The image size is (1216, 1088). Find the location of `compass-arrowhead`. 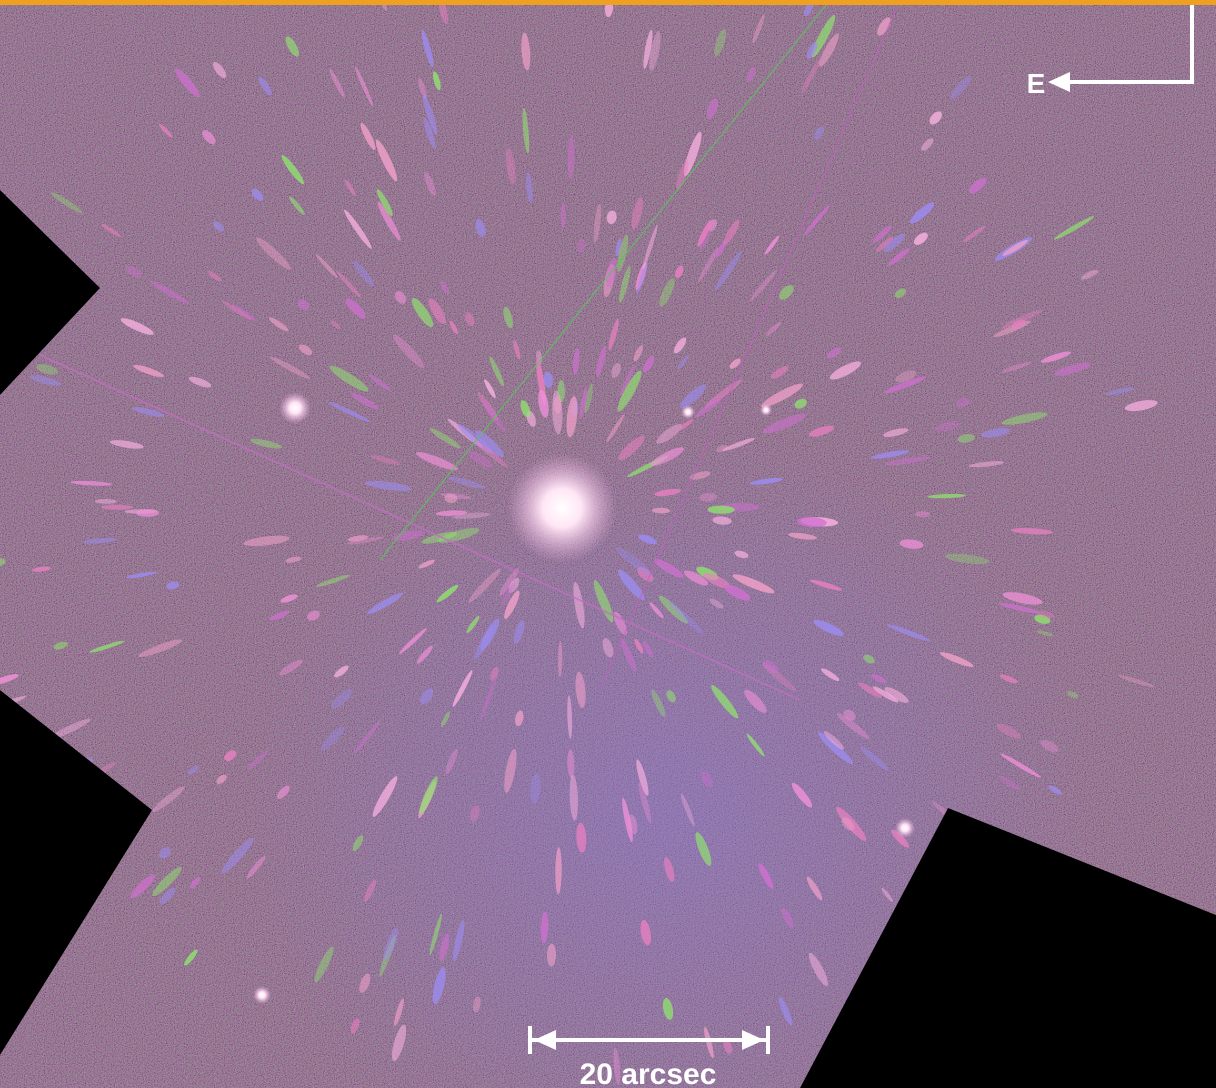

compass-arrowhead is located at coordinates (1059, 82).